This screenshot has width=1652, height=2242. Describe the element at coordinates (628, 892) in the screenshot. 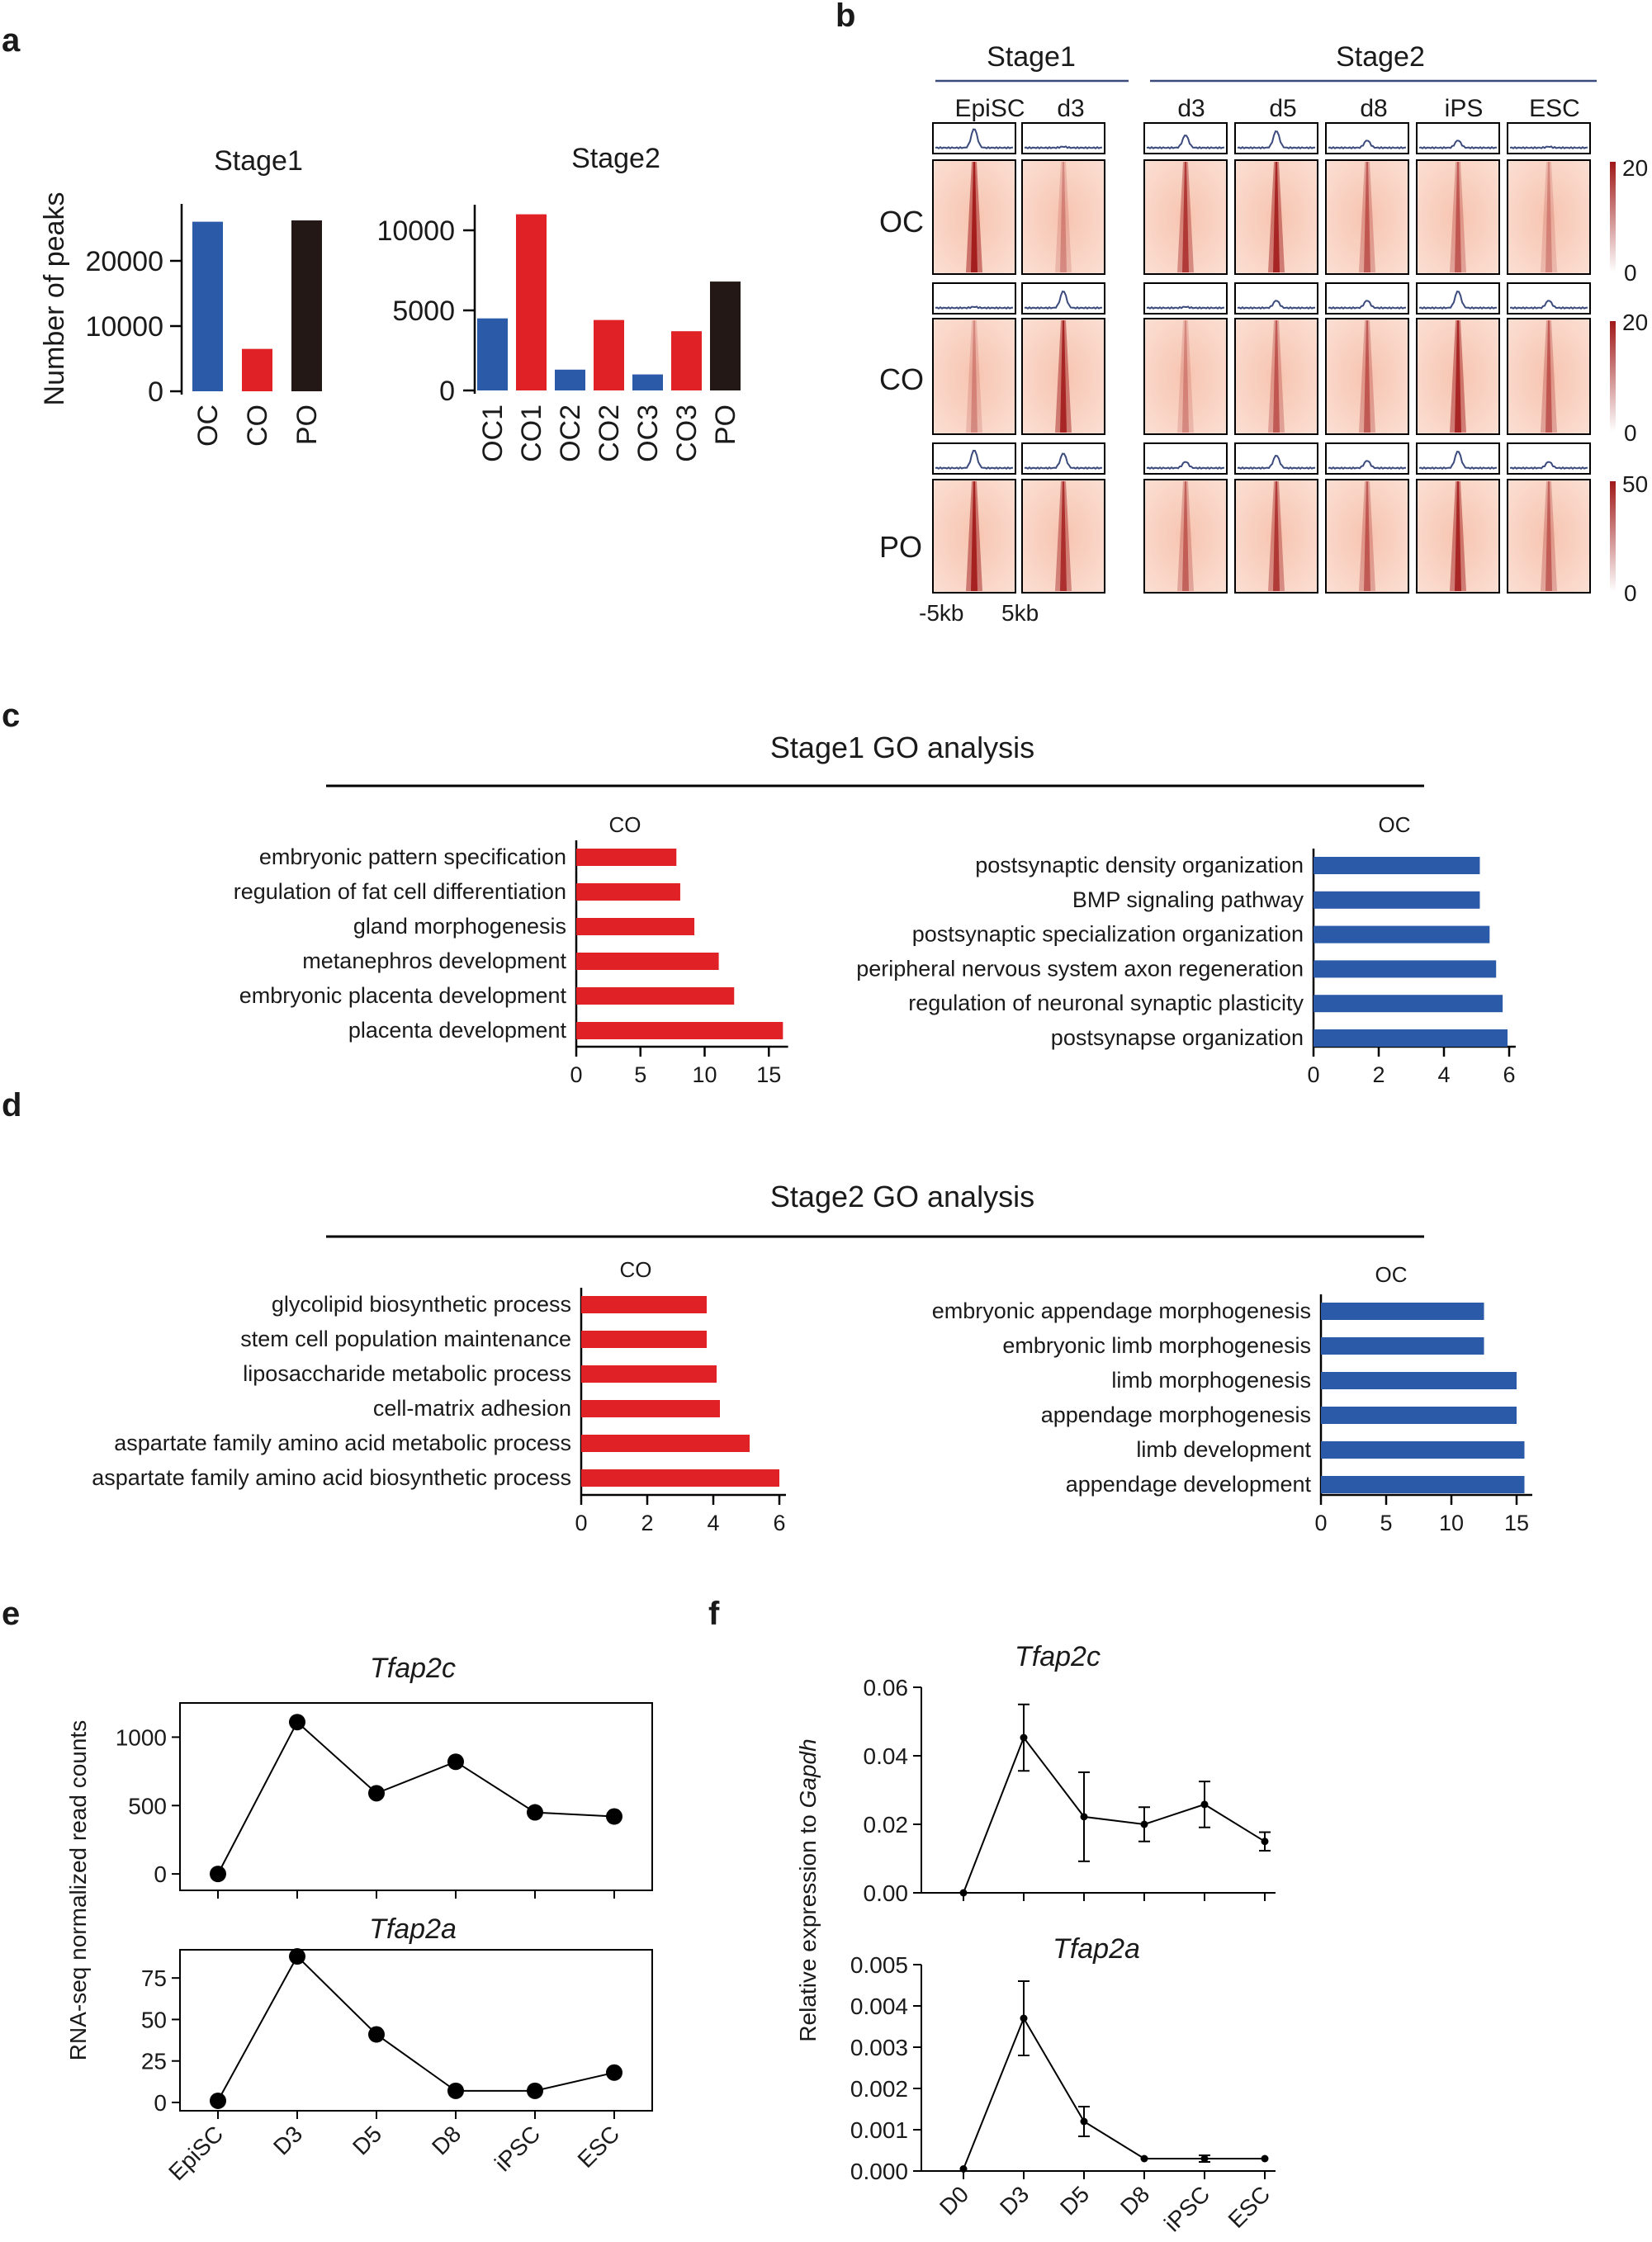

I see `bar-regulation-of-fat-cell-differentiation` at that location.